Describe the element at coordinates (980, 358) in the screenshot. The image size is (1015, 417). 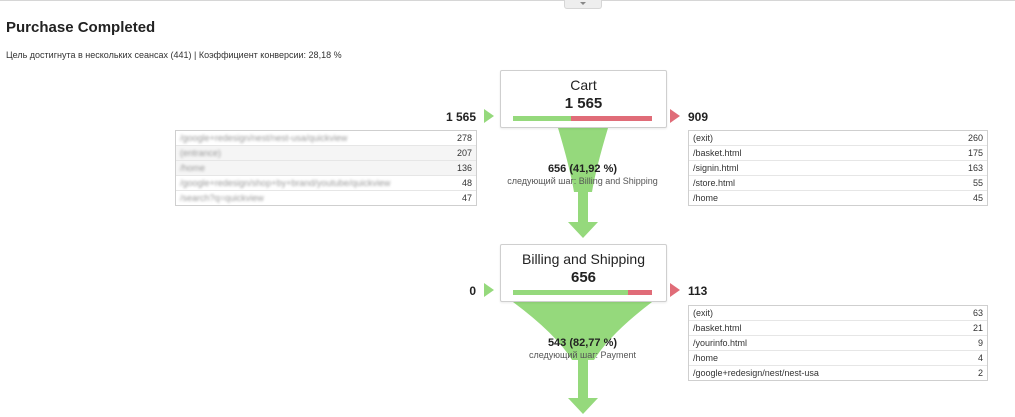
I see `exit-count: 4` at that location.